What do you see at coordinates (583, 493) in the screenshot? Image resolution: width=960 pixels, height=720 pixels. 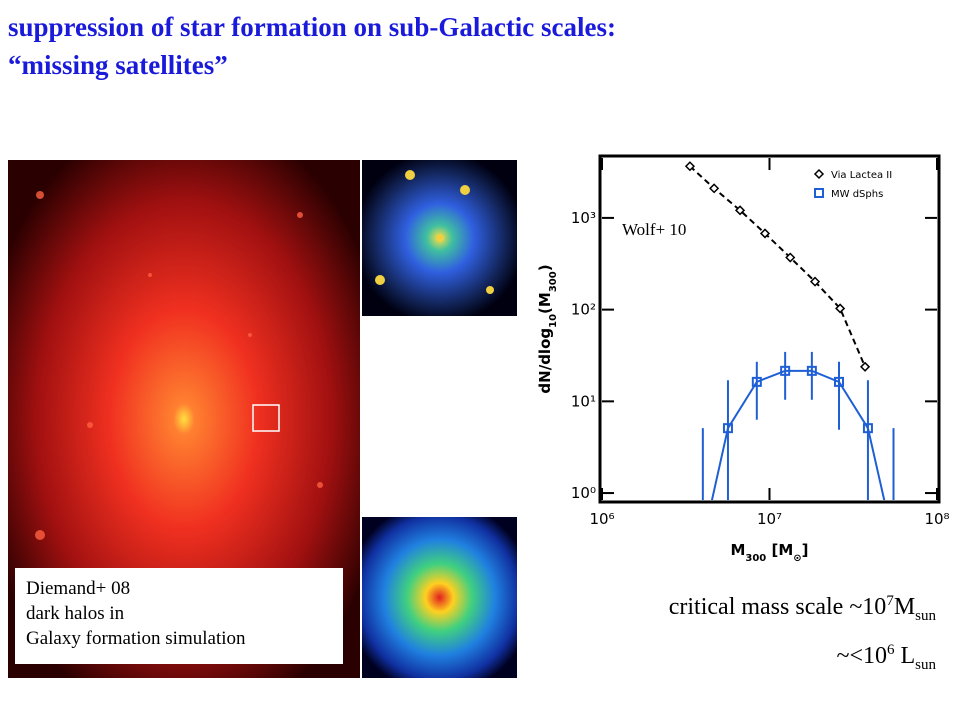 I see `y-tick-label: 10⁰` at bounding box center [583, 493].